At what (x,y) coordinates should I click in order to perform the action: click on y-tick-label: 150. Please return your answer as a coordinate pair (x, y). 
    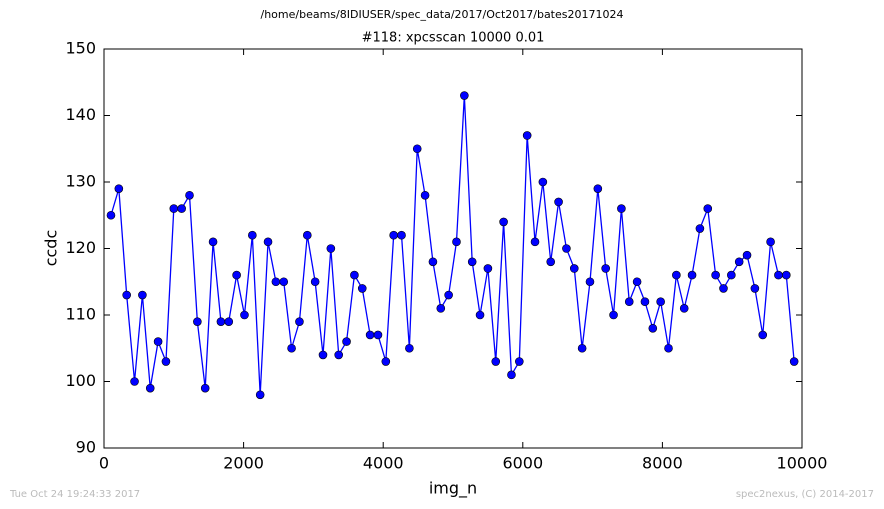
    Looking at the image, I should click on (80, 48).